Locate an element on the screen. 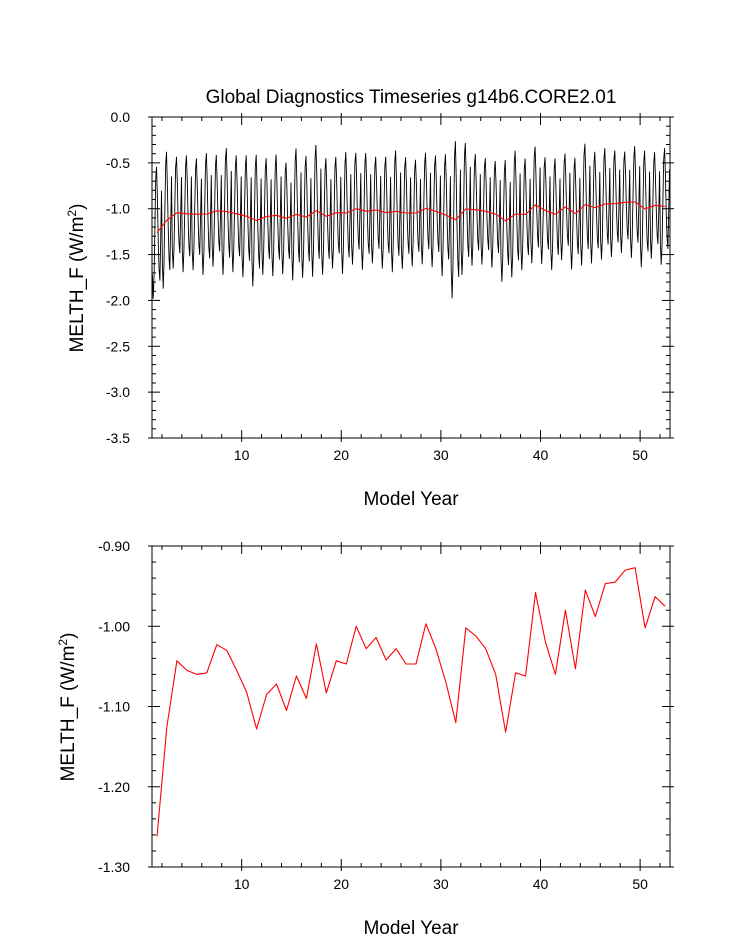 This screenshot has width=733, height=945. top-y-axis-title: MELTH_F (W/m2) is located at coordinates (76, 278).